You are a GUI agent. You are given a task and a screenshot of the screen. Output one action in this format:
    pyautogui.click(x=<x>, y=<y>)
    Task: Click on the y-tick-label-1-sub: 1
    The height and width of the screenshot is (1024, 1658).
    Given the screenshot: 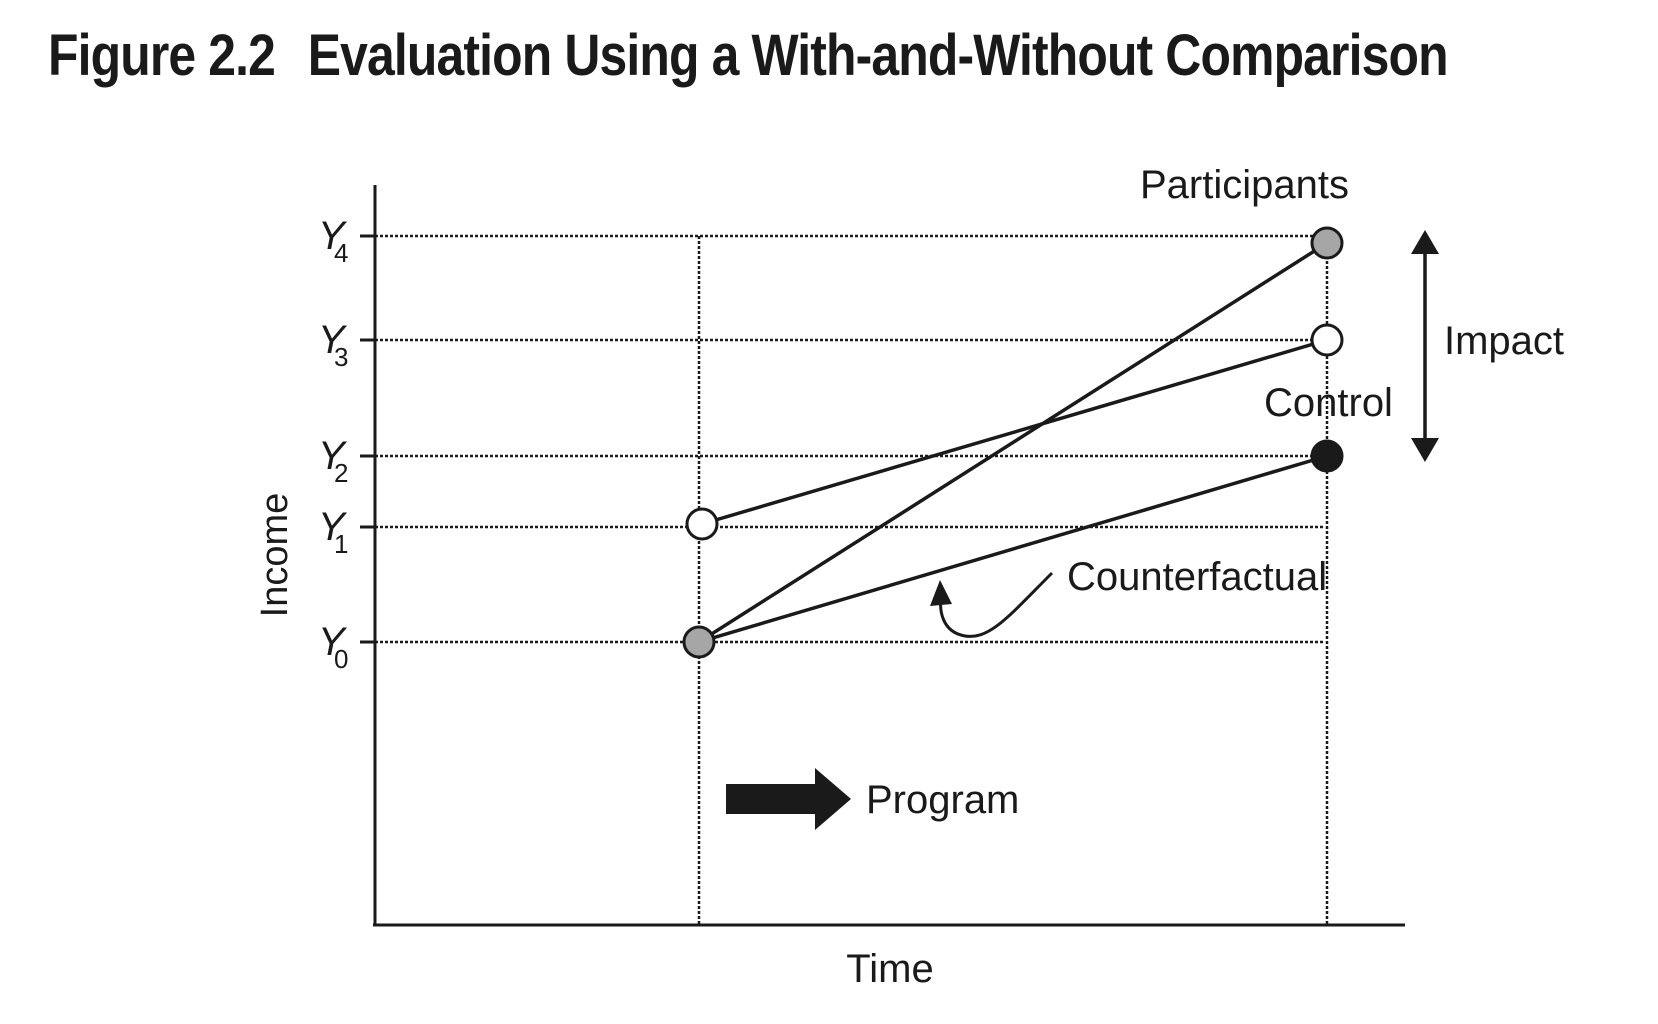 What is the action you would take?
    pyautogui.click(x=341, y=544)
    